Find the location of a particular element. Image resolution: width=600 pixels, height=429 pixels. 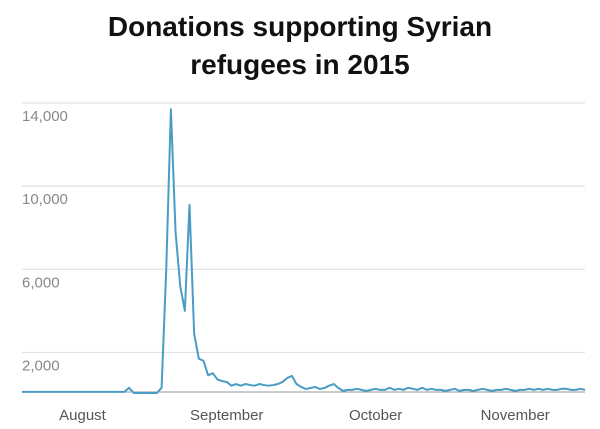

x-tick-label: August is located at coordinates (83, 415).